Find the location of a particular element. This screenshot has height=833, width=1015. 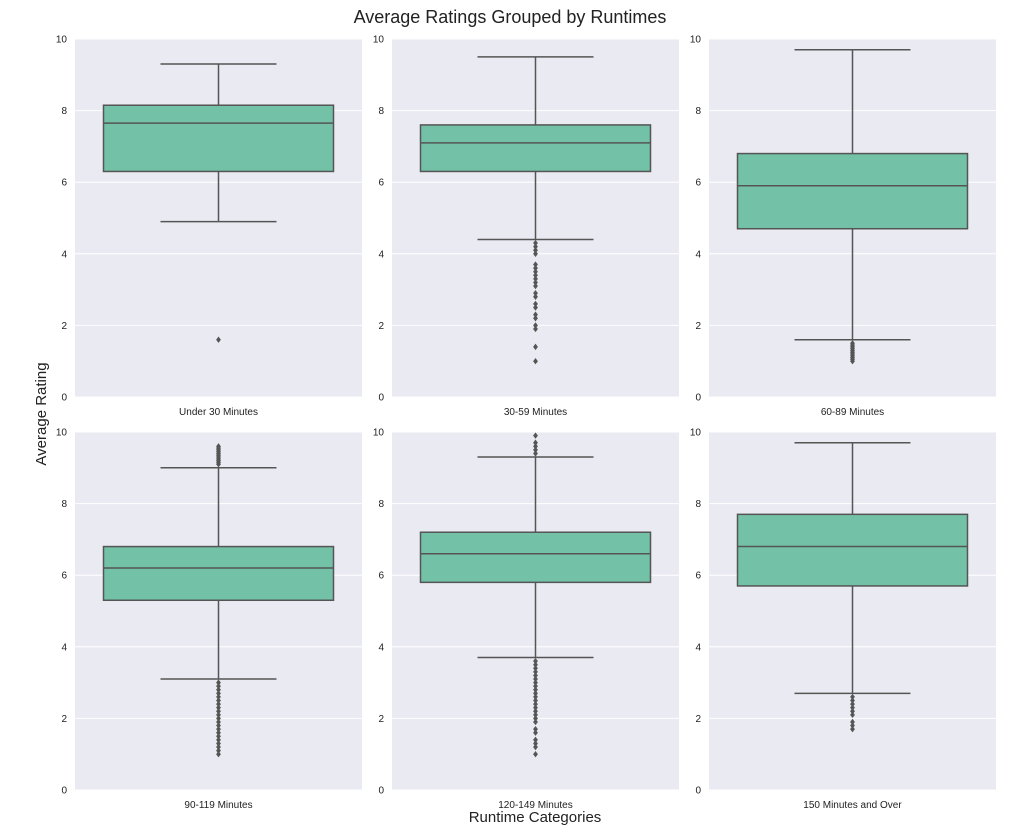

x-tick-label: 120-149 Minutes is located at coordinates (535, 805).